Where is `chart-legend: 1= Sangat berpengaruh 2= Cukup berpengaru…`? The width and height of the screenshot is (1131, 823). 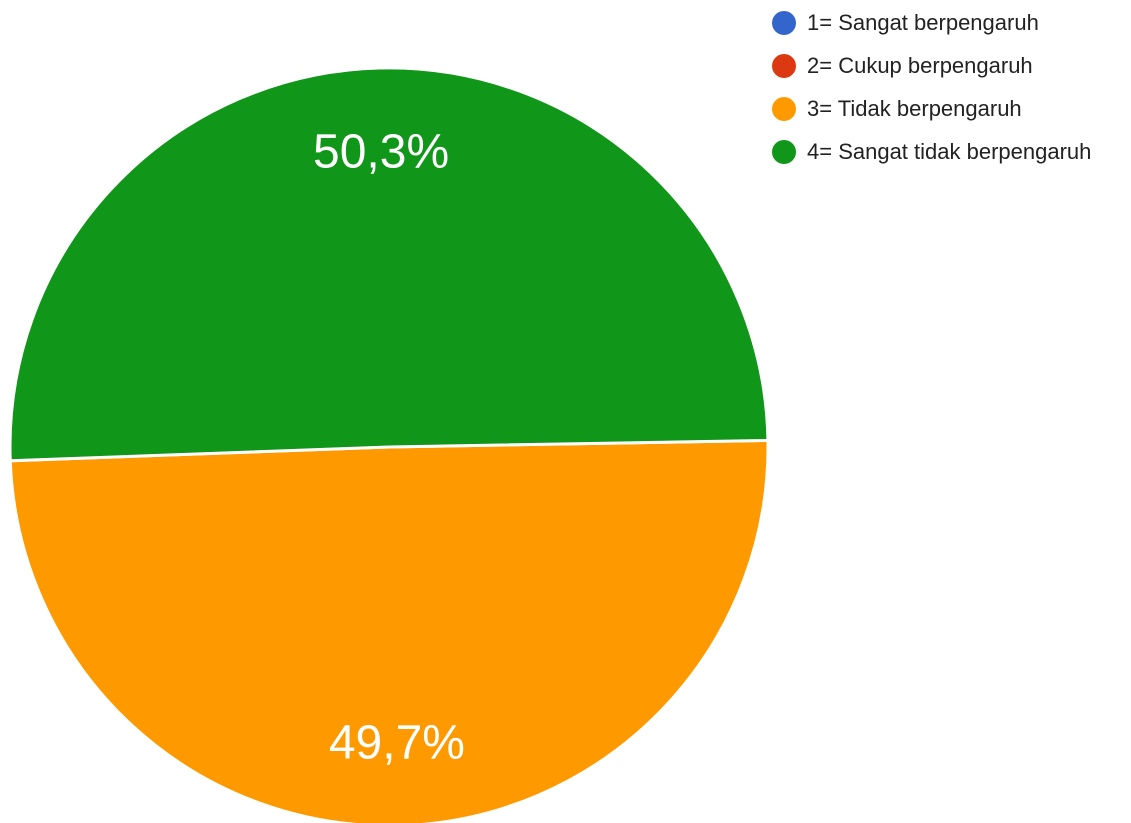
chart-legend: 1= Sangat berpengaruh 2= Cukup berpengaru… is located at coordinates (931, 87).